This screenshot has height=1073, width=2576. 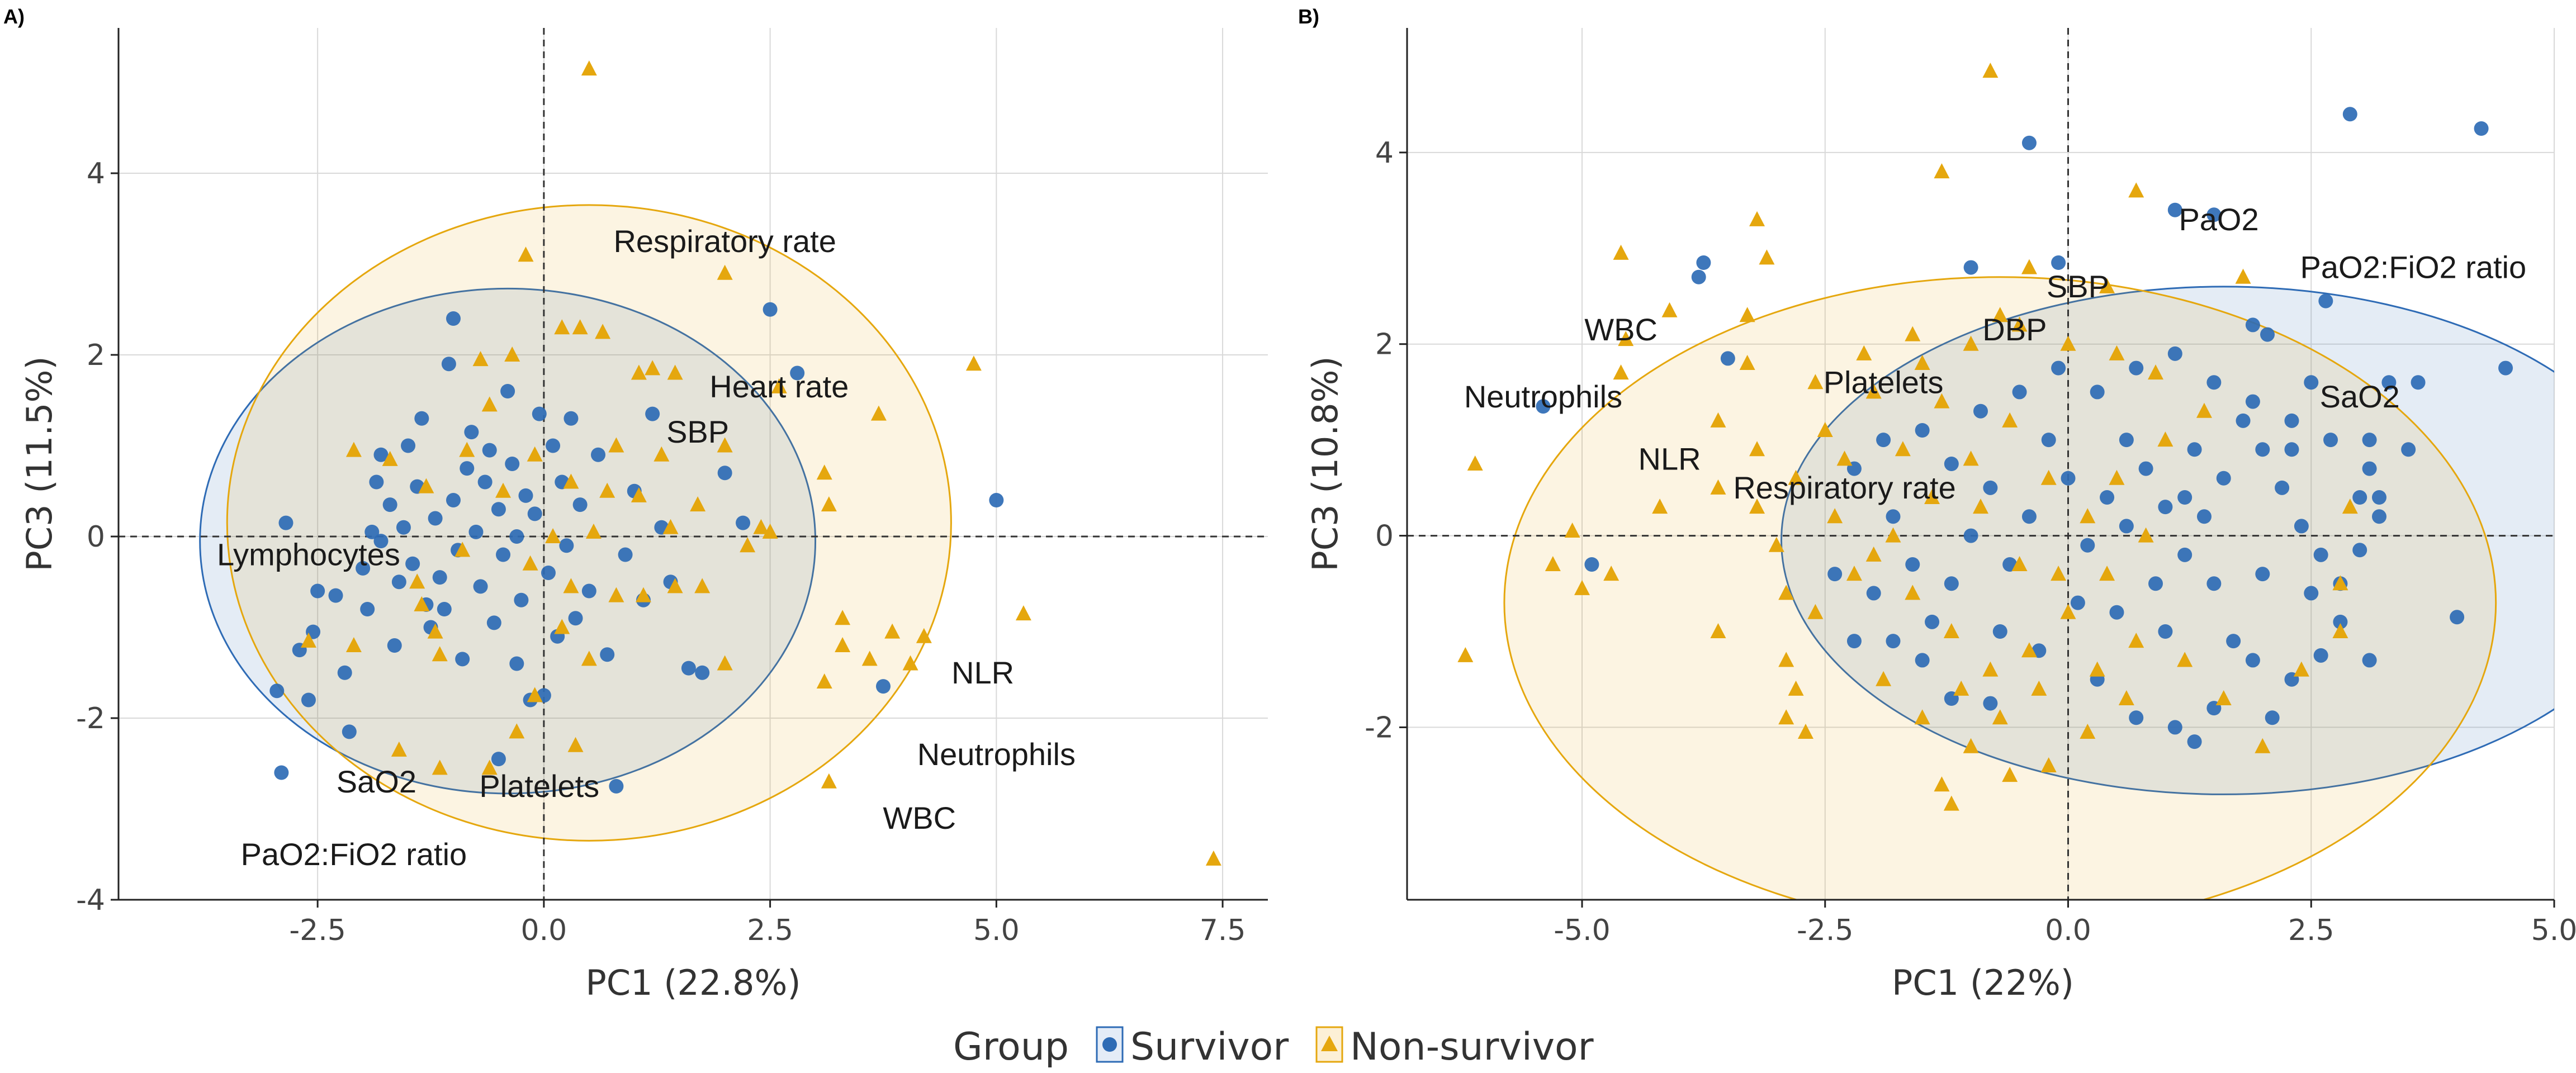 I want to click on variable-label: Neutrophils, so click(x=1543, y=396).